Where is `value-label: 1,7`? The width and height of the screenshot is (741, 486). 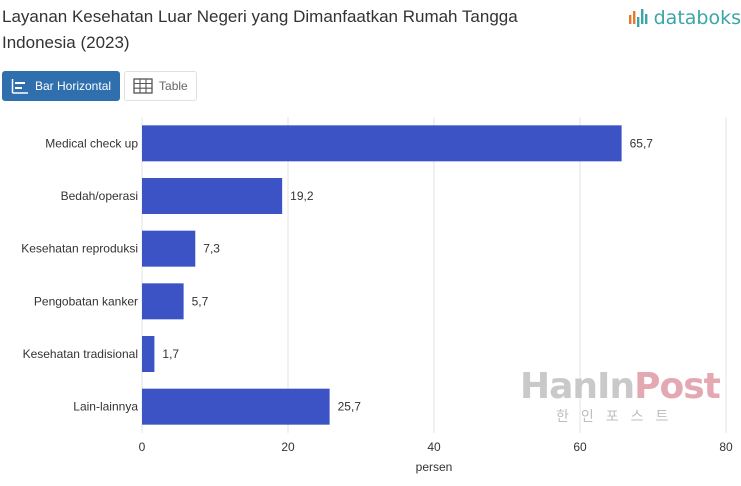
value-label: 1,7 is located at coordinates (170, 354).